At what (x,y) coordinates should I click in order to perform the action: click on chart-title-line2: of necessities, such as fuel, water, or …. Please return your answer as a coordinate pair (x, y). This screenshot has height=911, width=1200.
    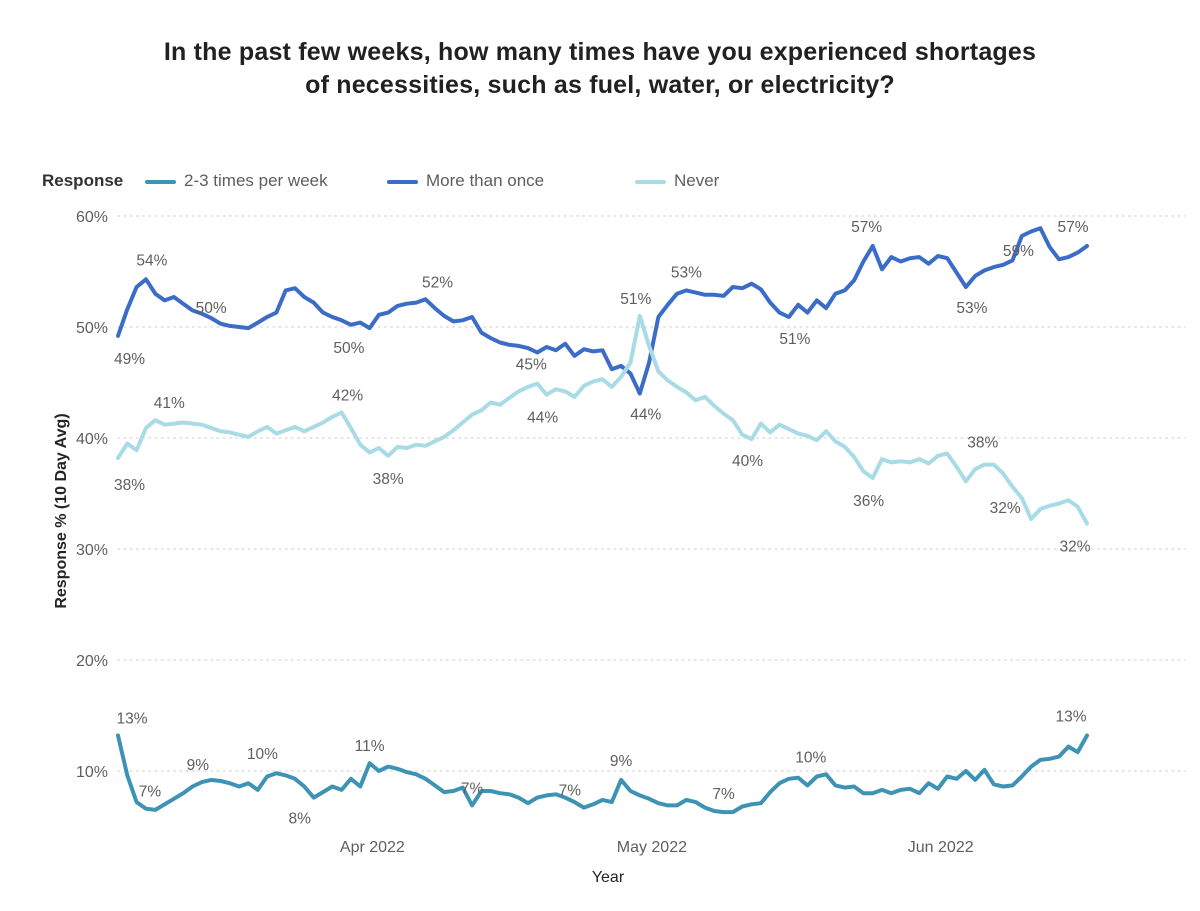
    Looking at the image, I should click on (600, 85).